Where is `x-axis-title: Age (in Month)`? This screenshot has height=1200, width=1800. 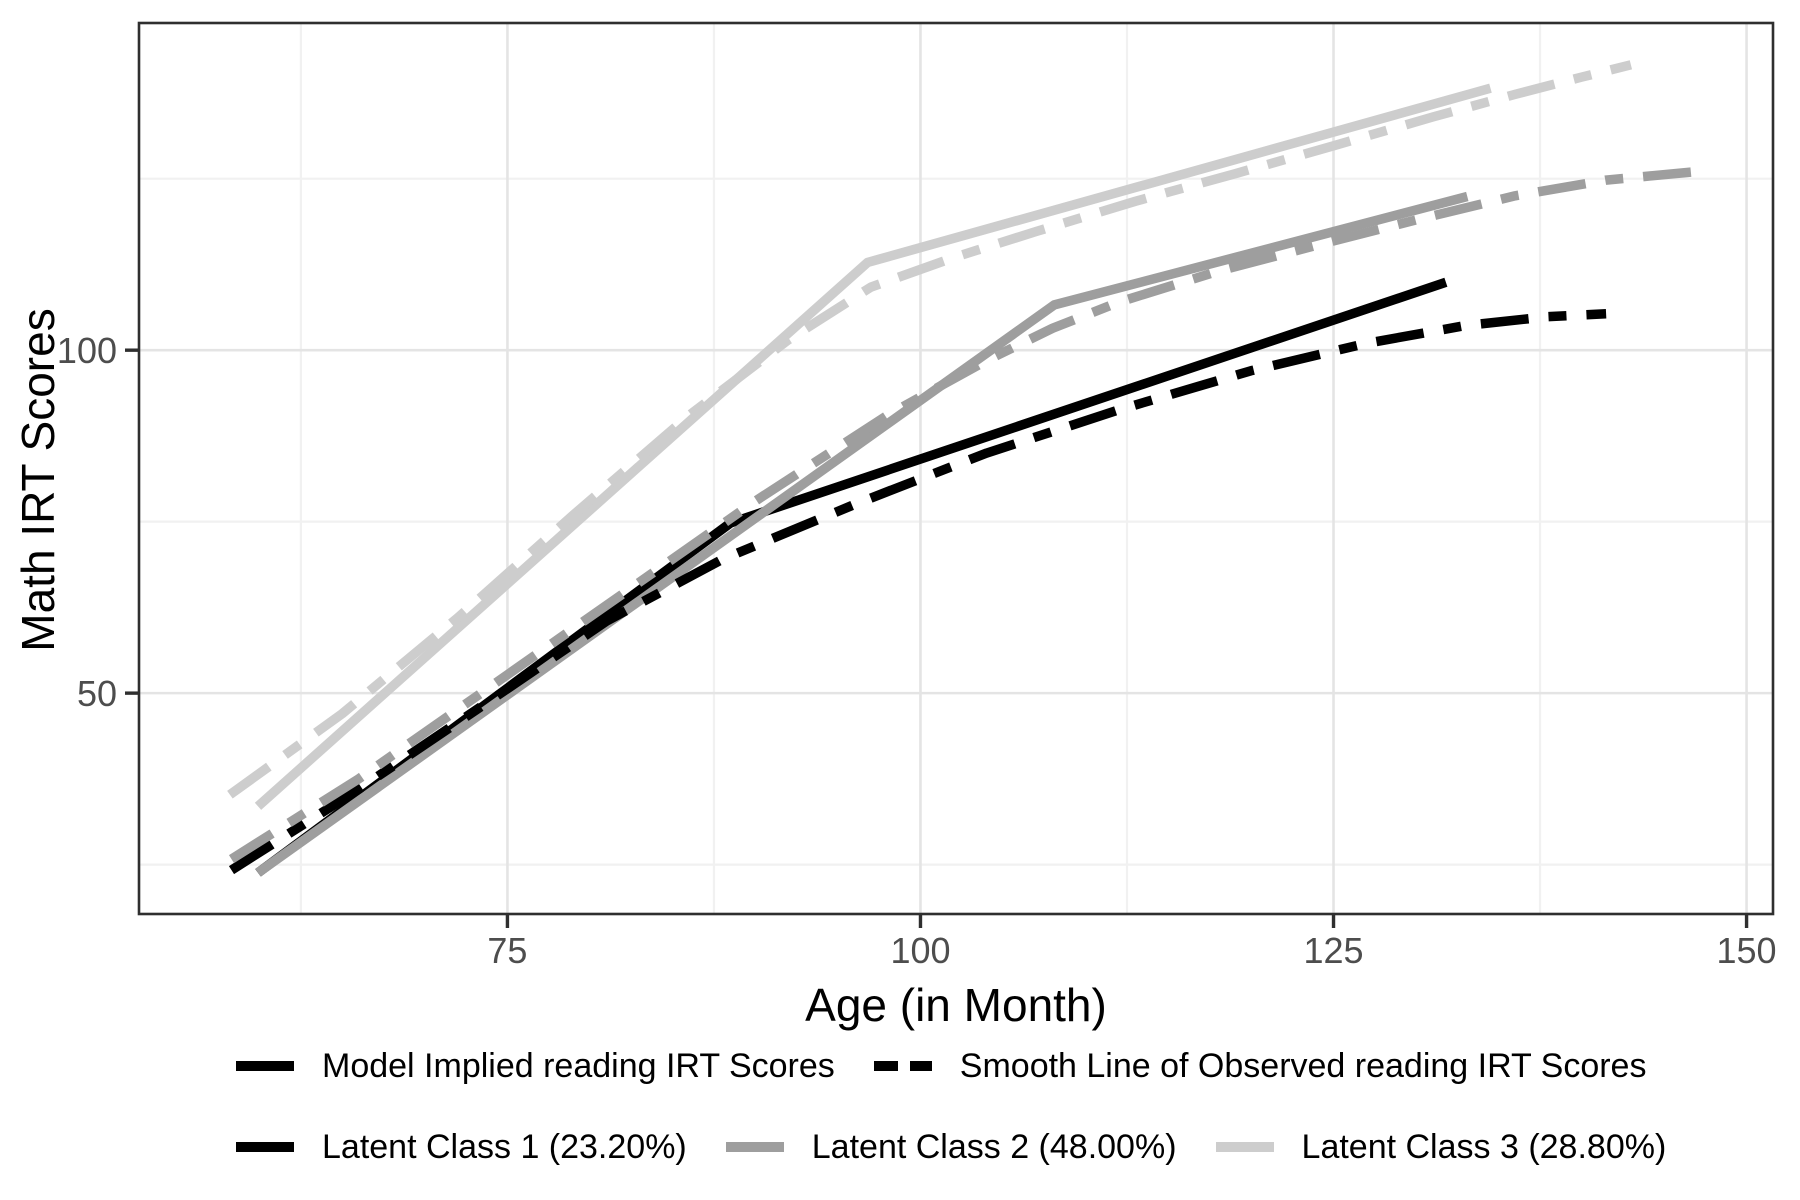
x-axis-title: Age (in Month) is located at coordinates (956, 1005).